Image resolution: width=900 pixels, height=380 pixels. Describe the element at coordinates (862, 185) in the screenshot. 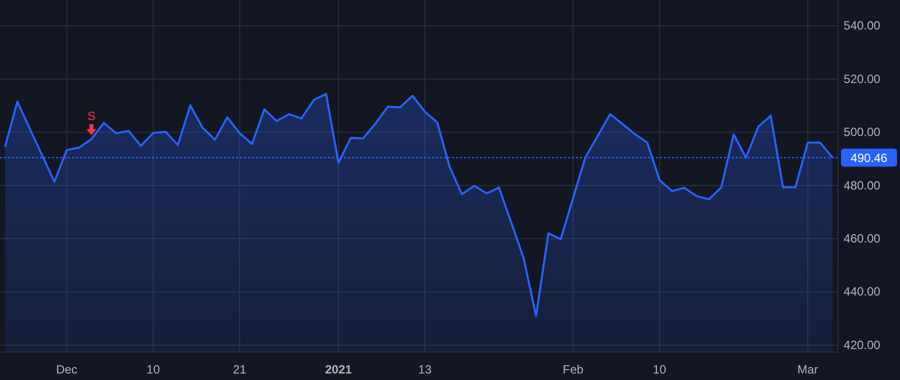

I see `y-tick-label: 480.00` at that location.